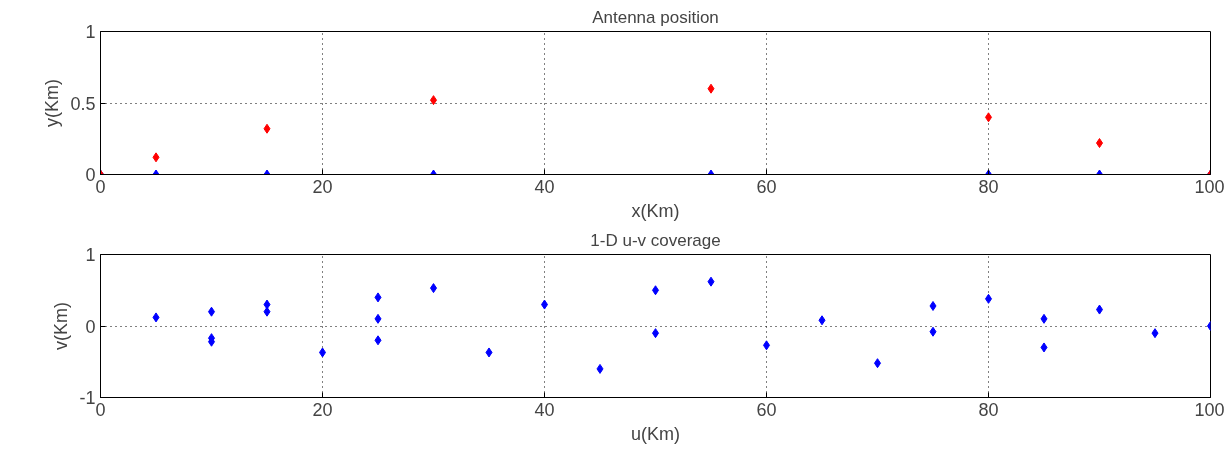 This screenshot has height=451, width=1228. I want to click on chart-title: Antenna position, so click(655, 17).